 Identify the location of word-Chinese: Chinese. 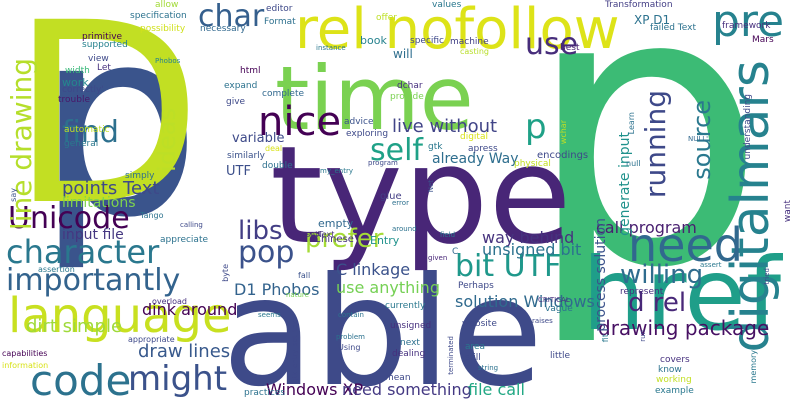
(334, 239).